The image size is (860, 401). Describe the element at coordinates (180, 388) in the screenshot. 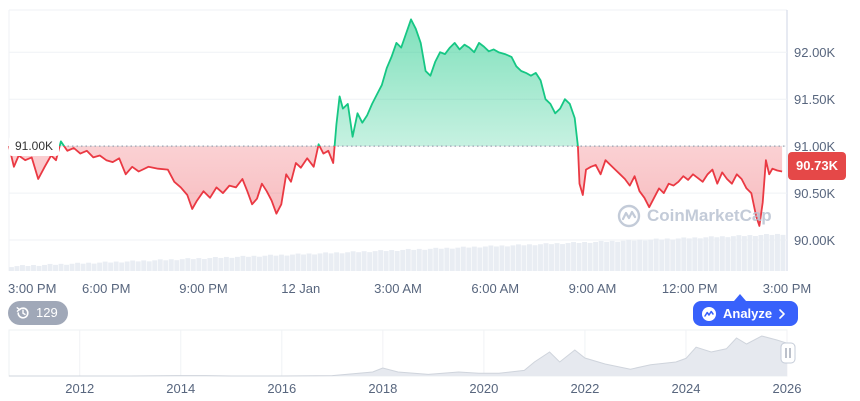

I see `history-x-tick-label: 2014` at that location.